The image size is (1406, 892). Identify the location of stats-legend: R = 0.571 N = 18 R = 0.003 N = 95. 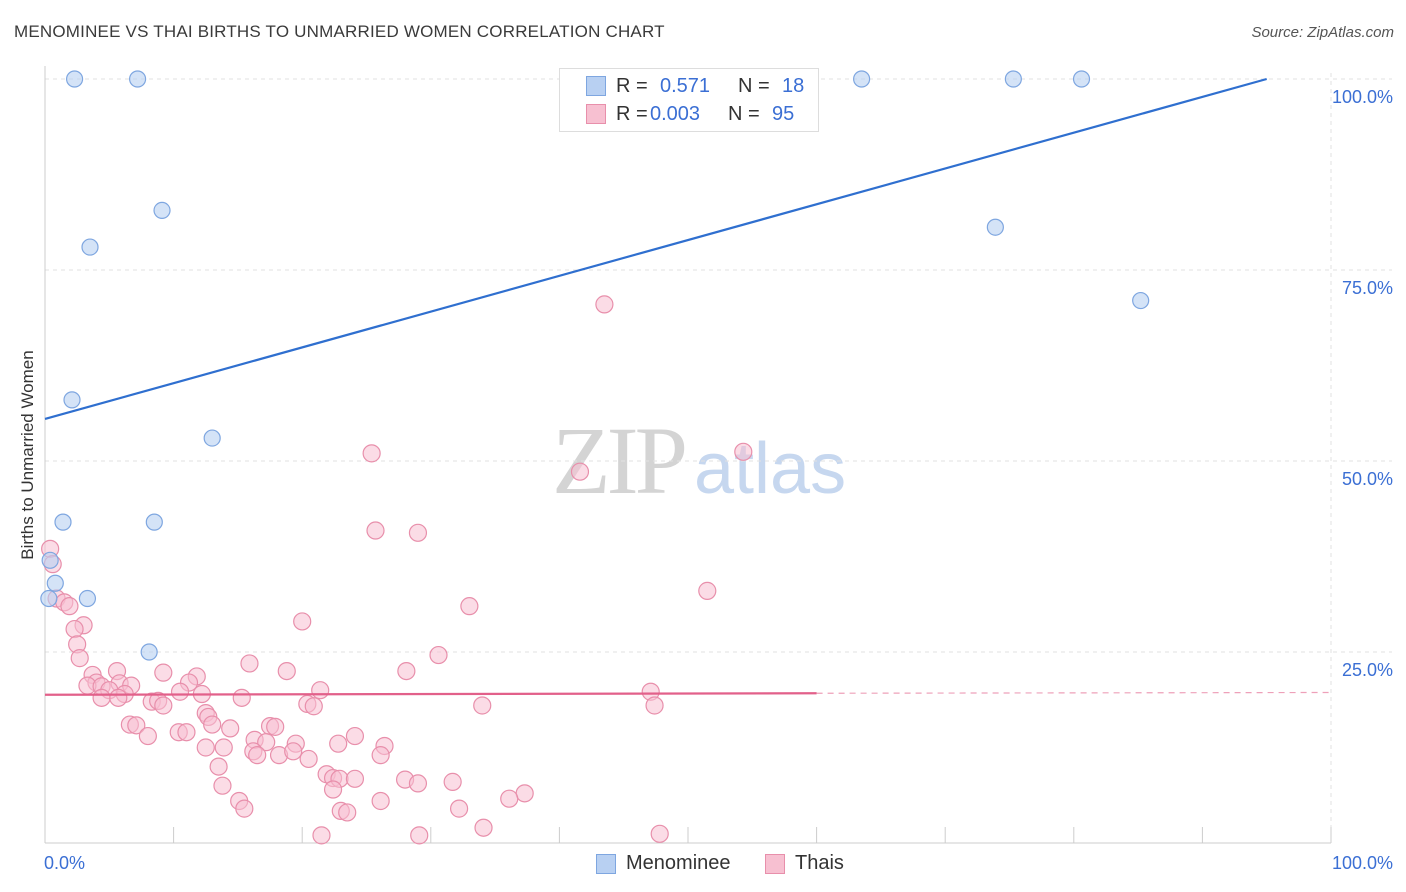
(689, 100).